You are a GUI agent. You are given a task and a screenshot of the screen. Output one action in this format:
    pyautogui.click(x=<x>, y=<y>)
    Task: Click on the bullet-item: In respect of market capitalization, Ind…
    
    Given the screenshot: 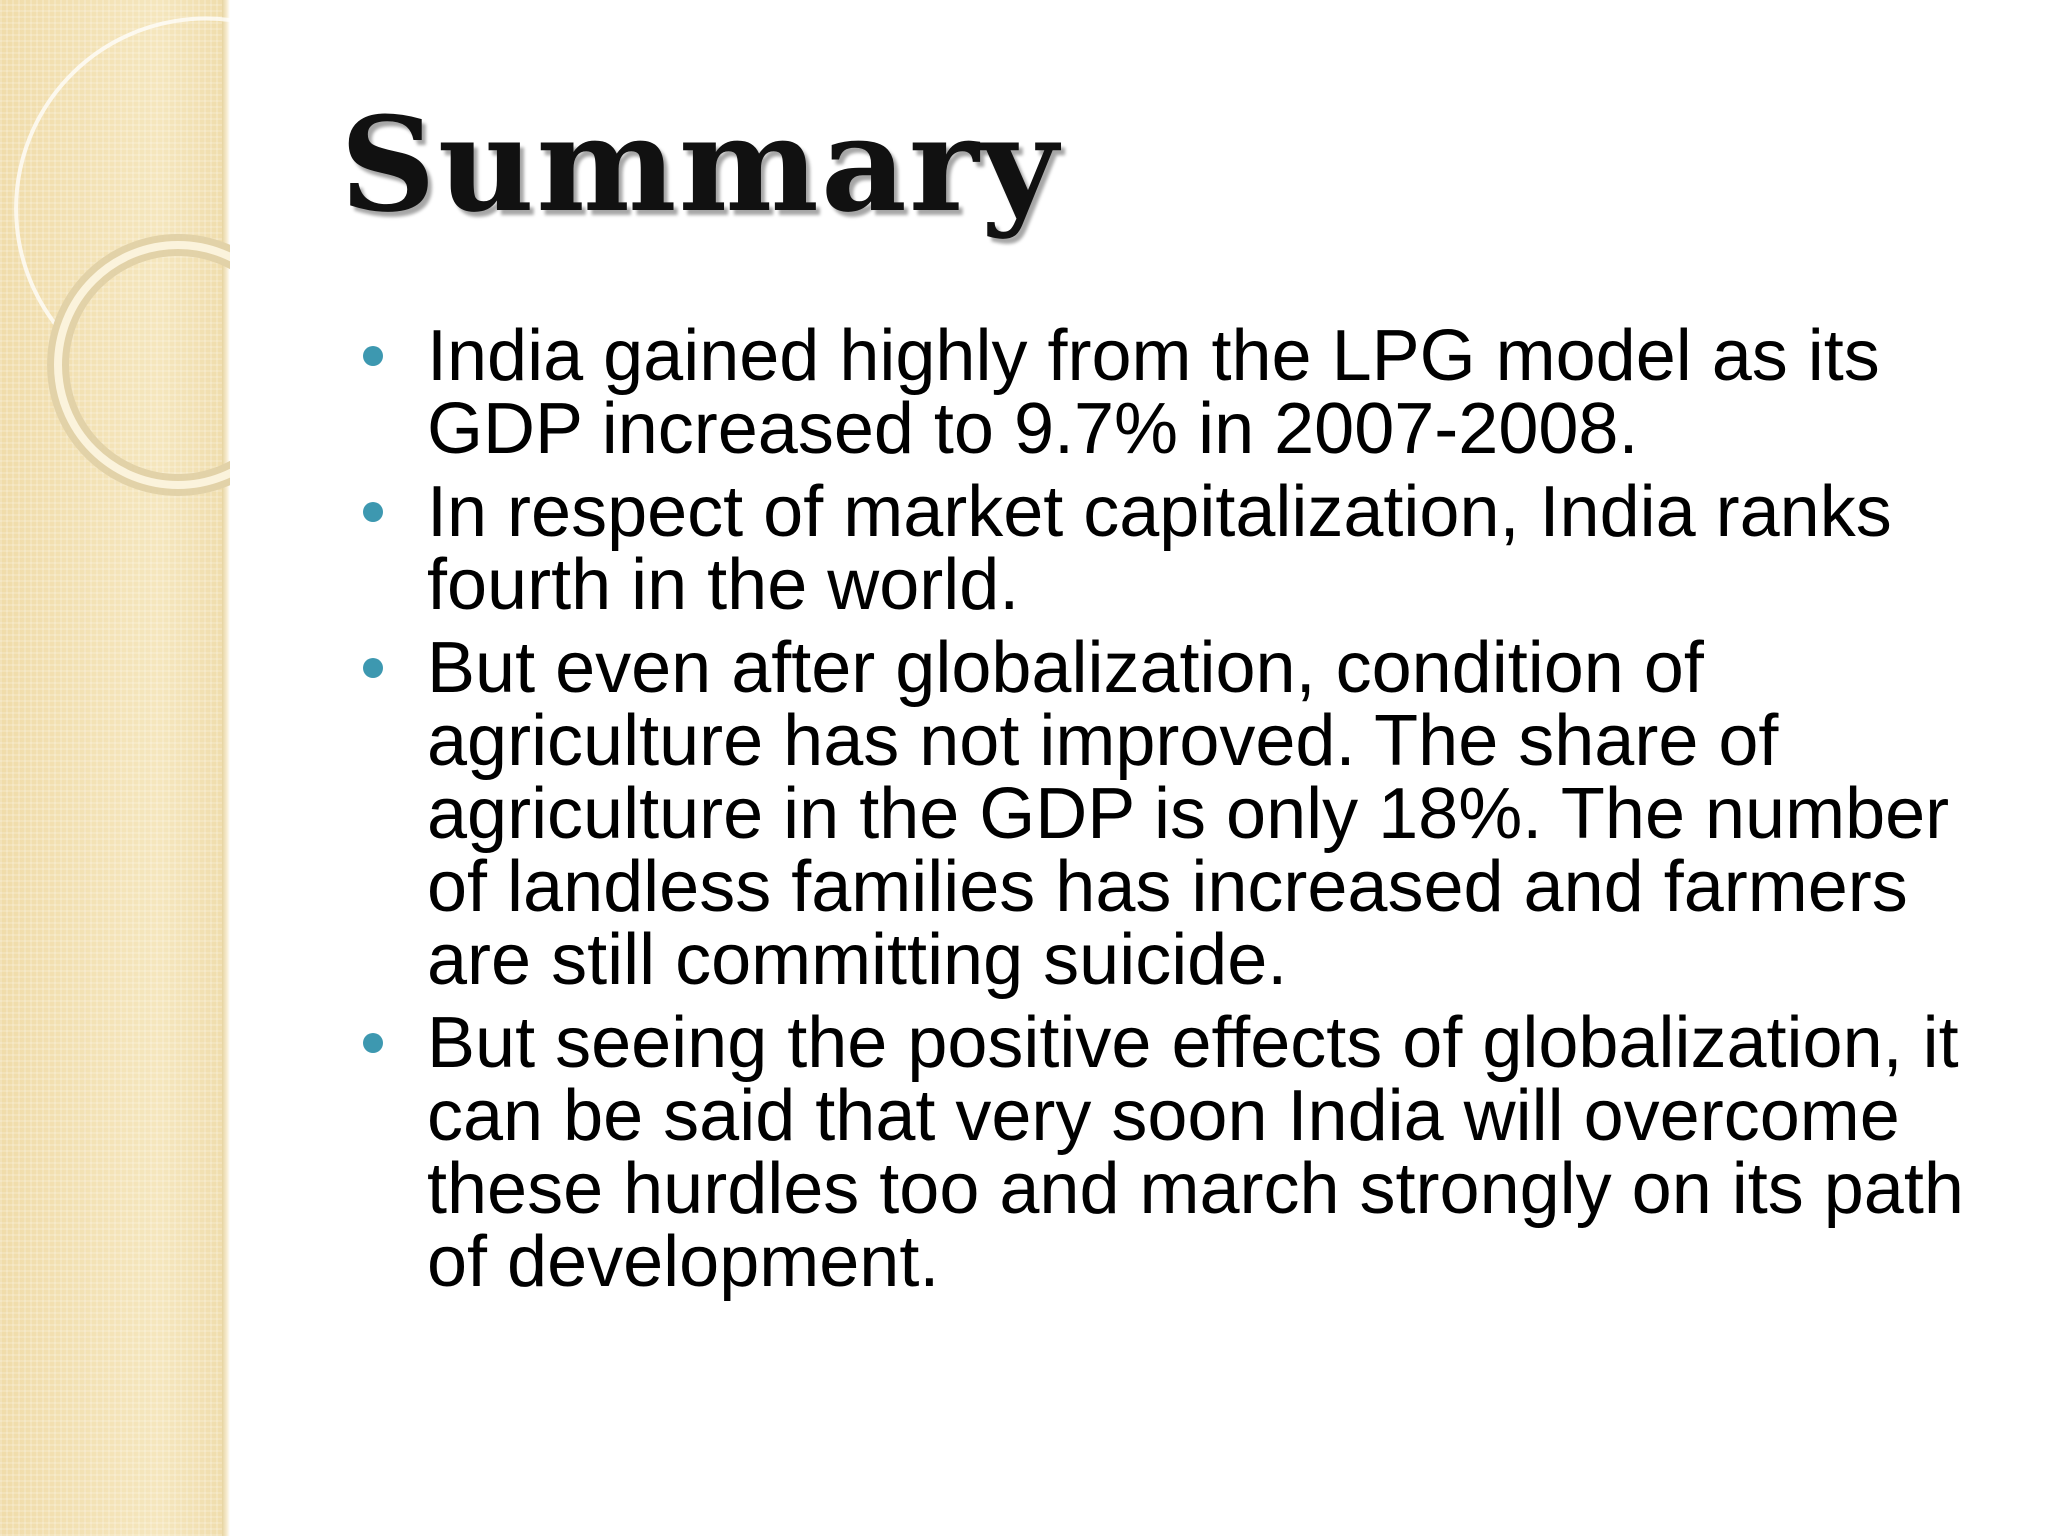 What is the action you would take?
    pyautogui.click(x=1175, y=549)
    